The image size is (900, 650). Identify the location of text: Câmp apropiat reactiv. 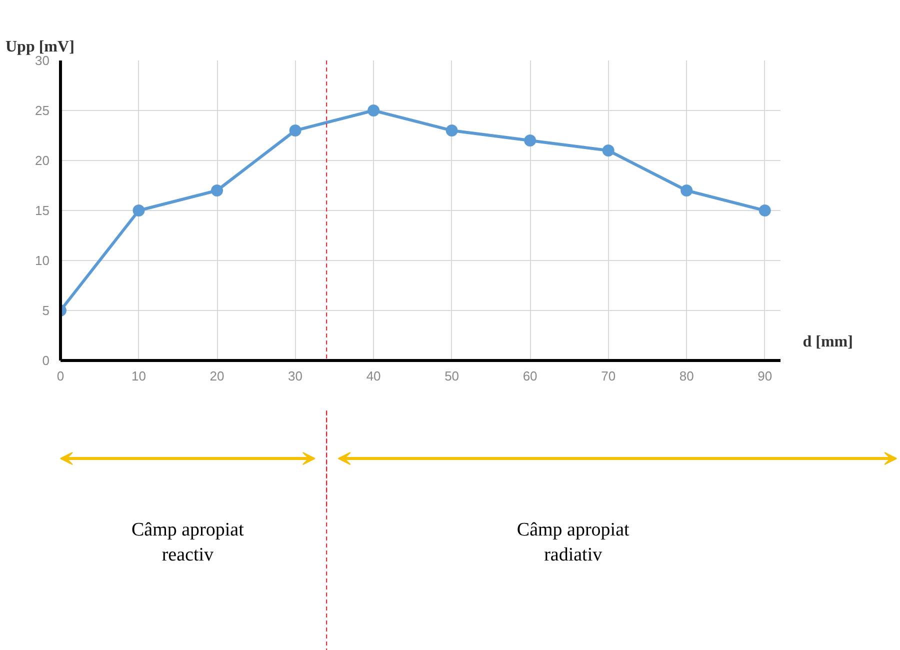
(188, 542).